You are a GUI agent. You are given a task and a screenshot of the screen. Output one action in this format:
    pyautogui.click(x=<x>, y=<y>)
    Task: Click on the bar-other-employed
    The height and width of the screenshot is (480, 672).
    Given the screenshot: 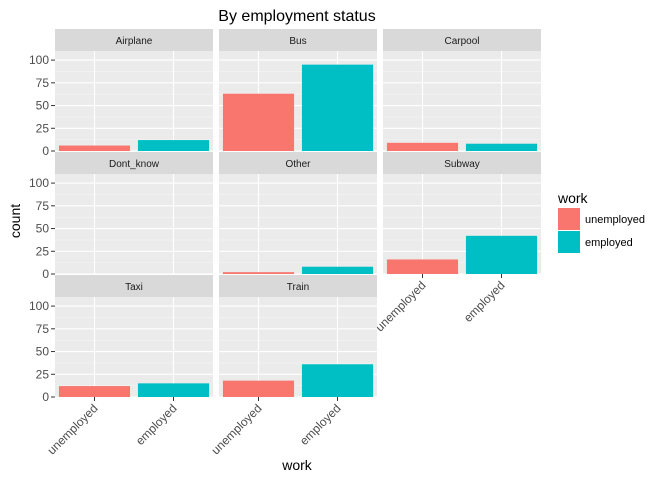 What is the action you would take?
    pyautogui.click(x=337, y=270)
    